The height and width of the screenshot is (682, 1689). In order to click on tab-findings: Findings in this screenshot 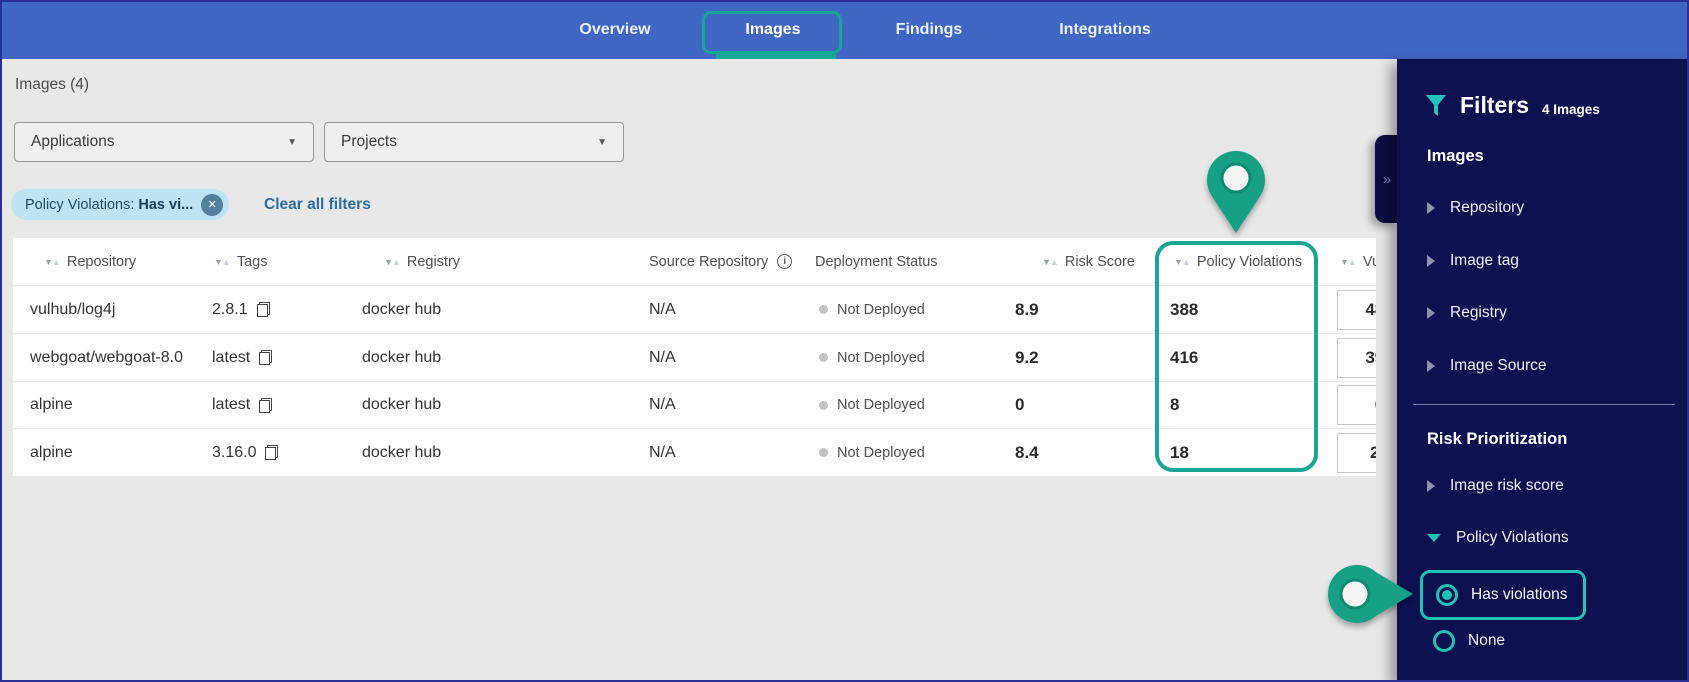, I will do `click(929, 29)`.